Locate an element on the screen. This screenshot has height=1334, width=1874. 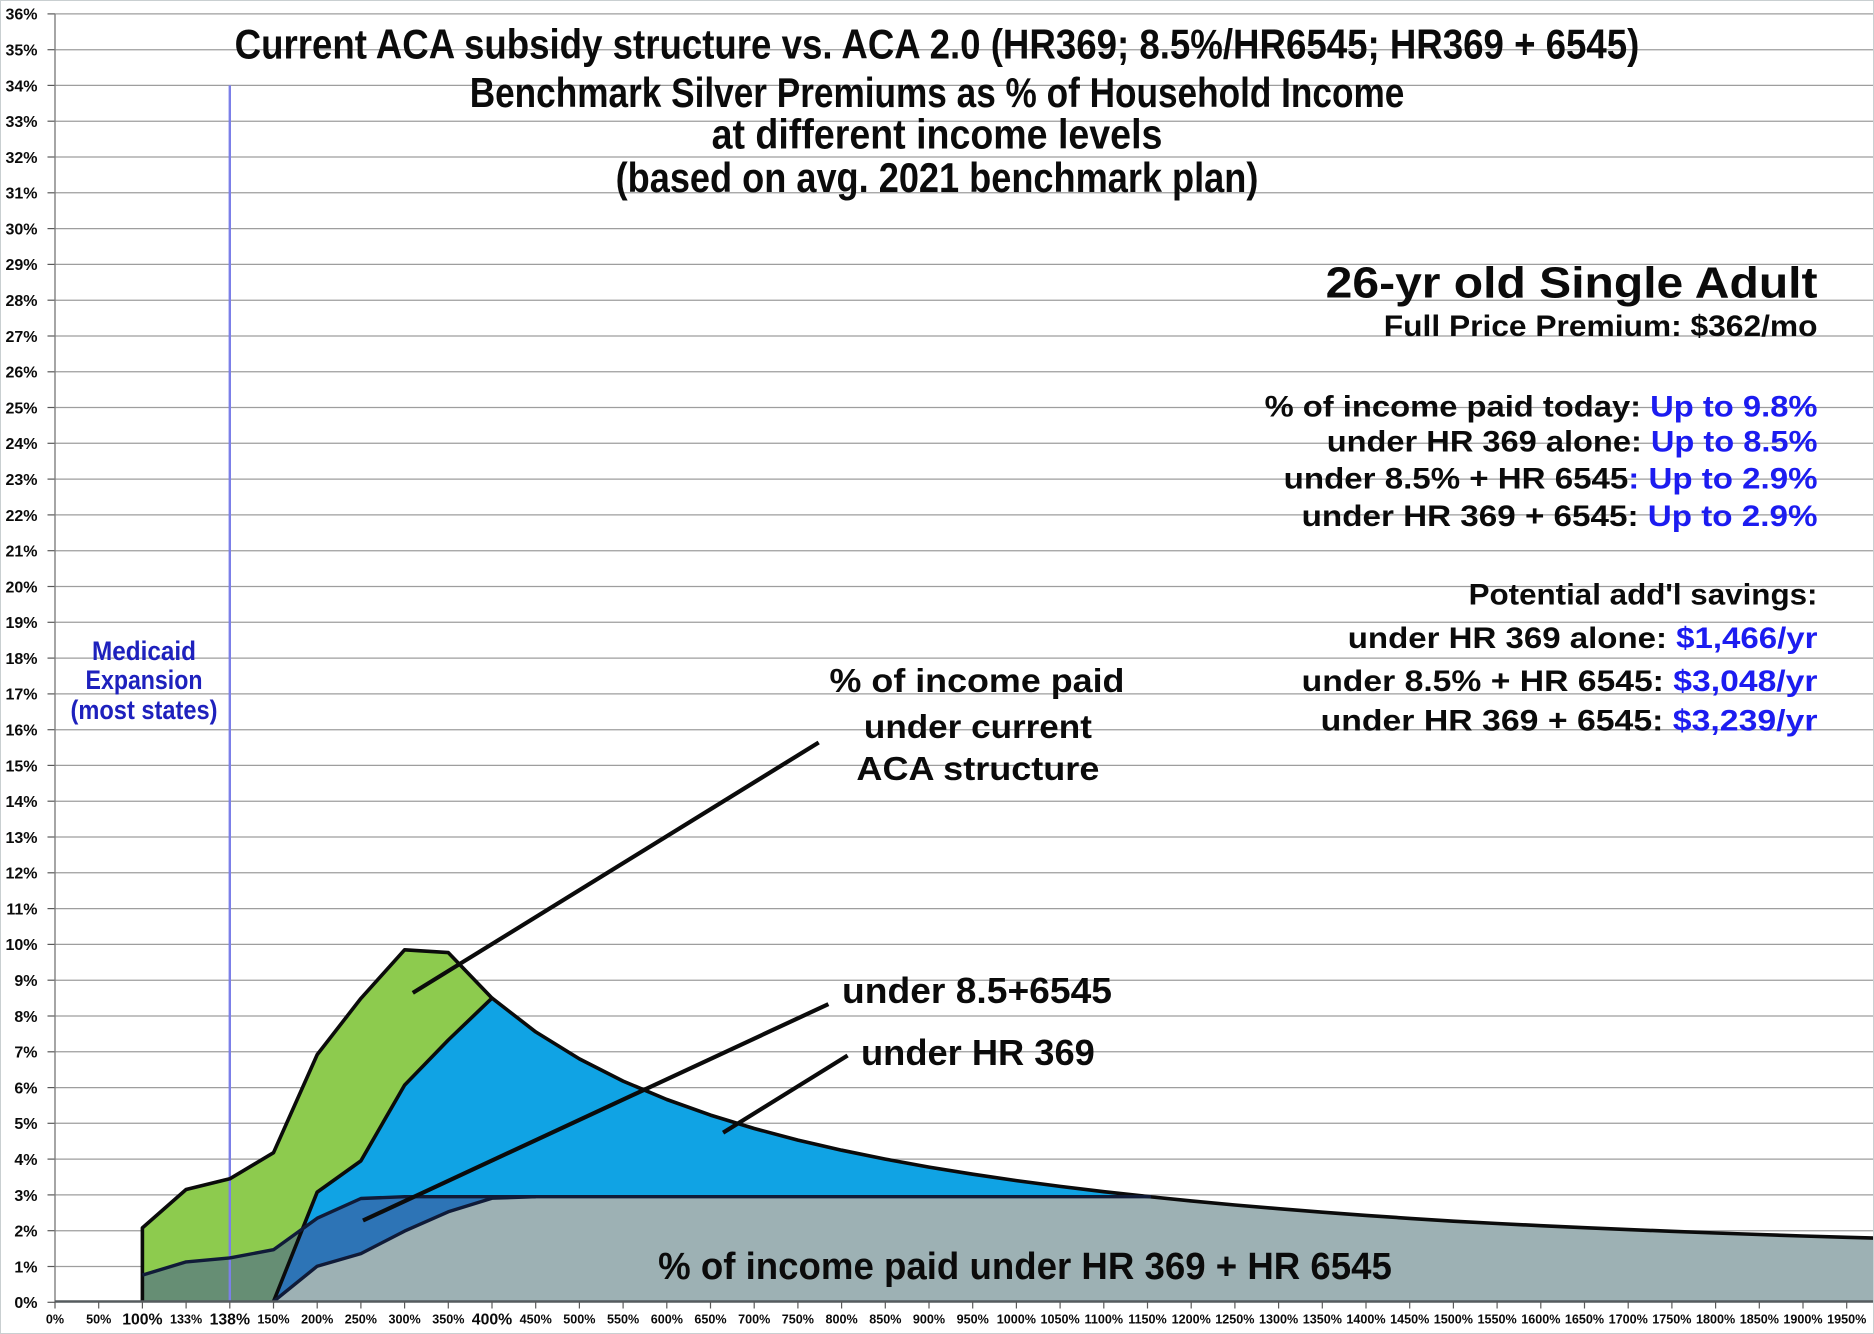
svg-text:under 8.5% + HR 6545: Up to 2.: under 8.5% + HR 6545: Up to 2.9% is located at coordinates (1551, 478).